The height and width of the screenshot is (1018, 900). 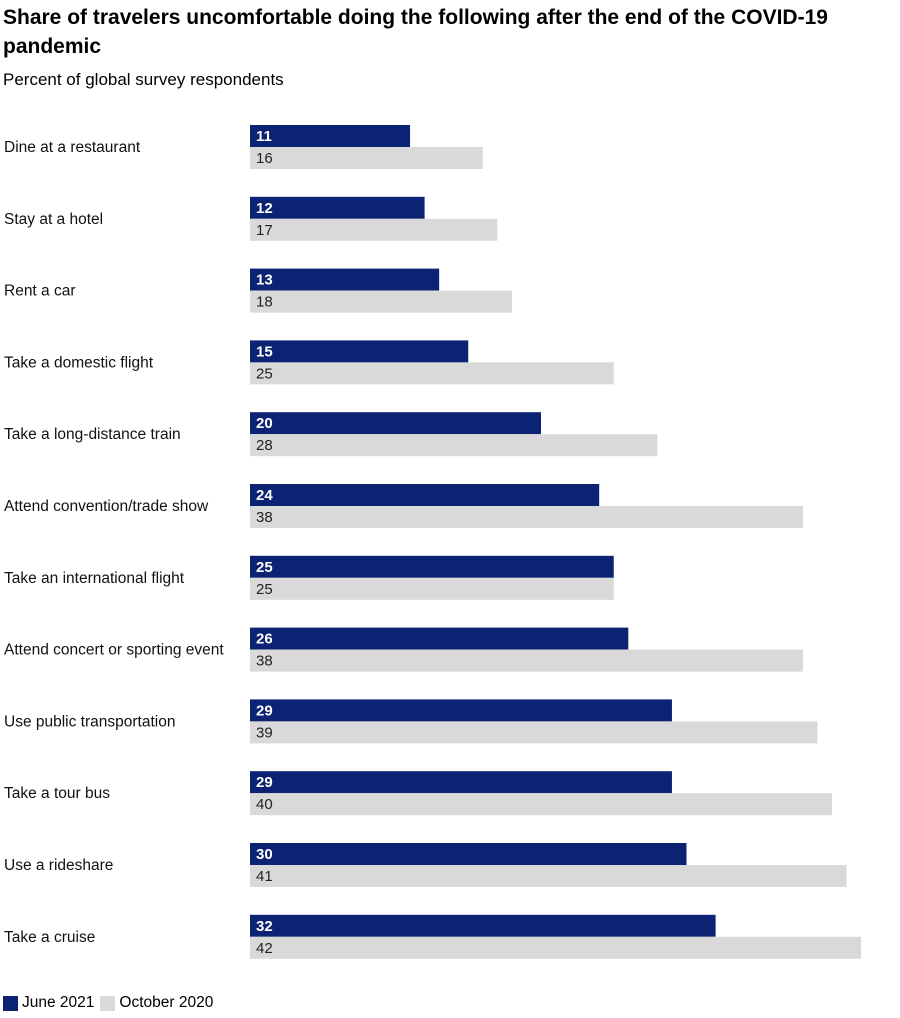 I want to click on legend-label-june: June 2021, so click(x=58, y=1002).